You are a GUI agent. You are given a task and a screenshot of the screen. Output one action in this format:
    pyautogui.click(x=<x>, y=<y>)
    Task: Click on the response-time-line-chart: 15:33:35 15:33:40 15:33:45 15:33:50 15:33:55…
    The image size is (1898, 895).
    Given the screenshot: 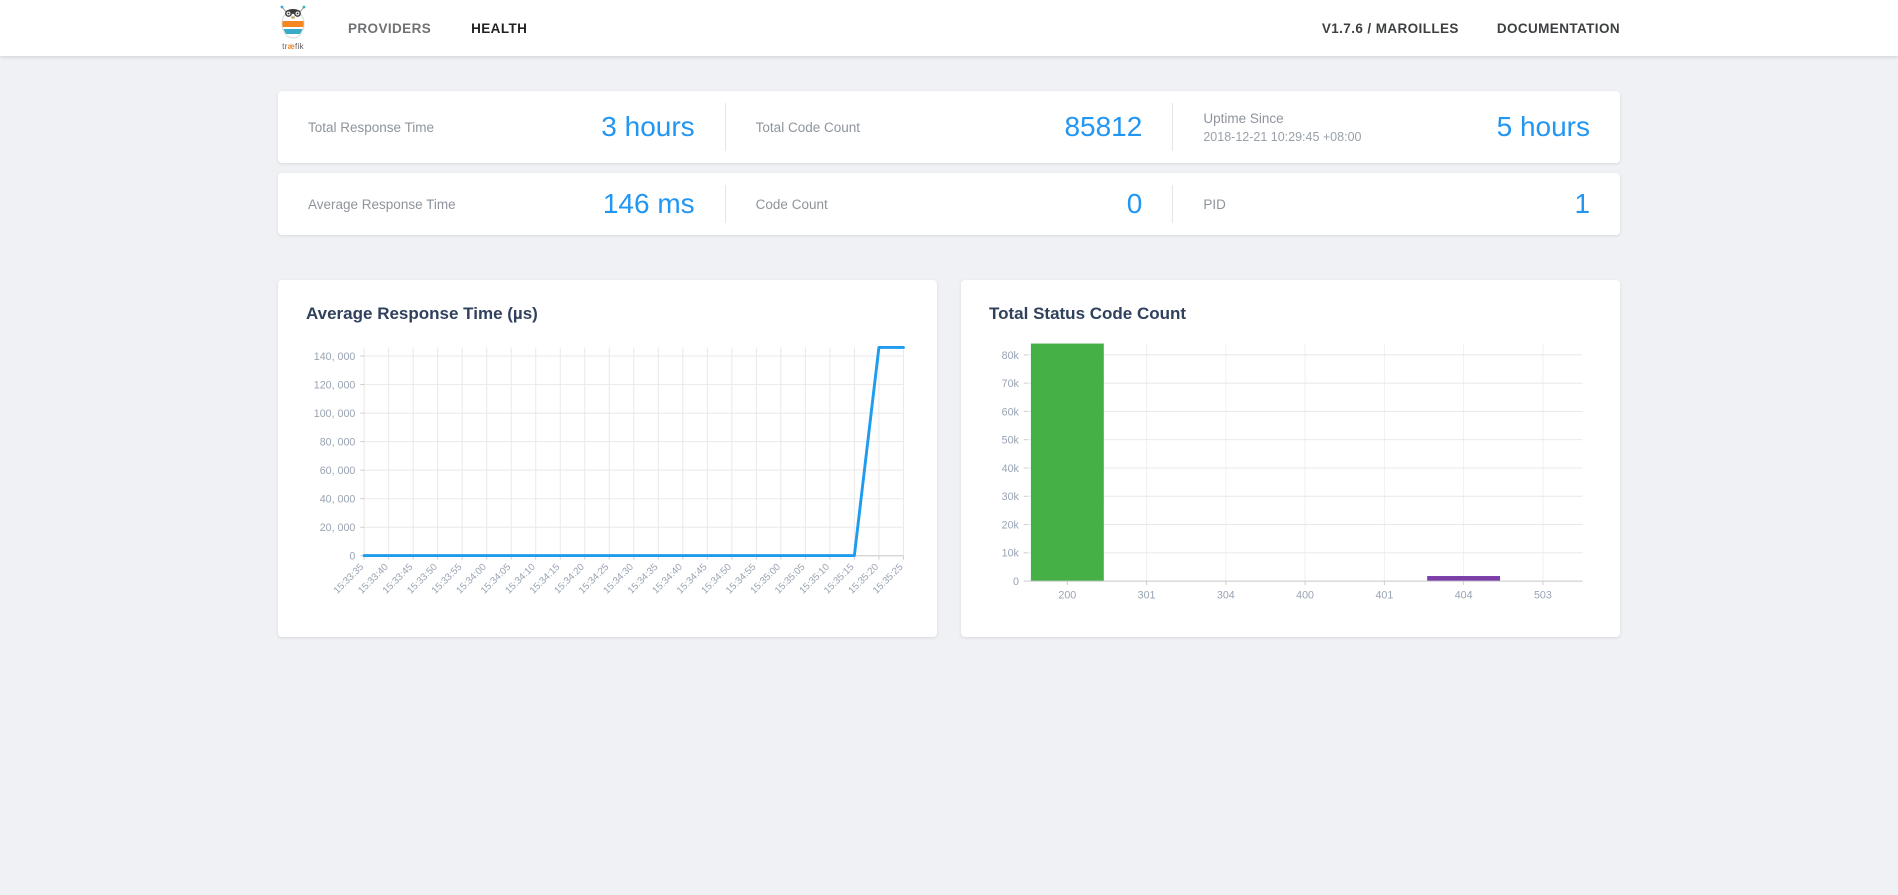 What is the action you would take?
    pyautogui.click(x=607, y=474)
    